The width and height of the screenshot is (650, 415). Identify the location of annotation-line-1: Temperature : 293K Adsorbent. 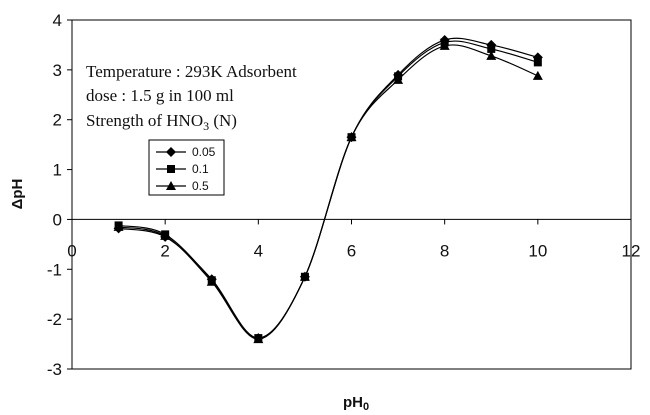
(191, 71).